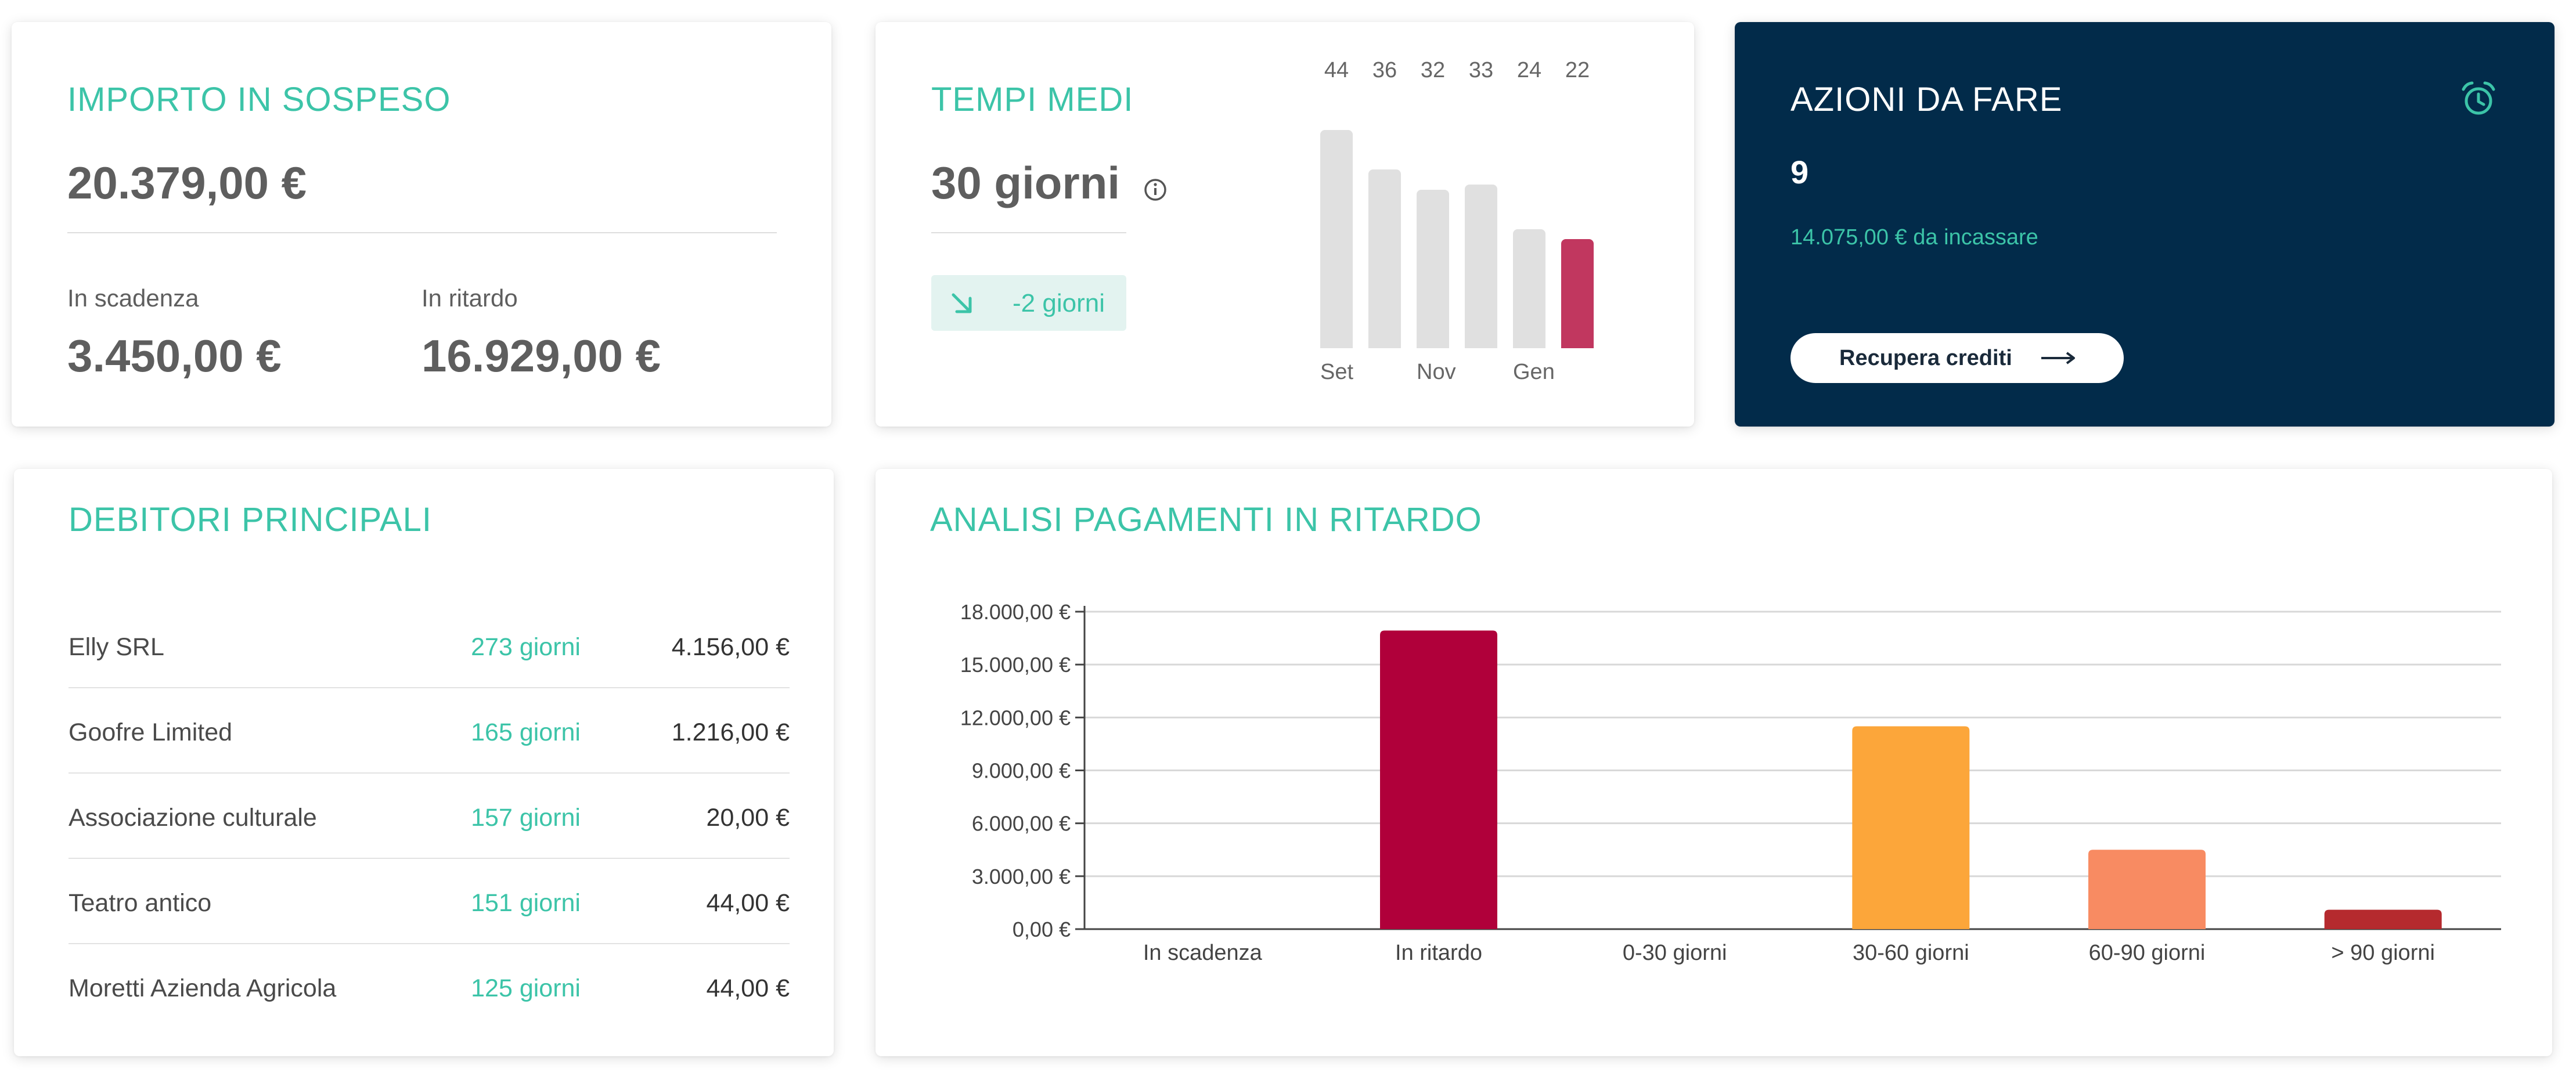 Image resolution: width=2576 pixels, height=1080 pixels. Describe the element at coordinates (1337, 372) in the screenshot. I see `avg-times-month-label: Set` at that location.